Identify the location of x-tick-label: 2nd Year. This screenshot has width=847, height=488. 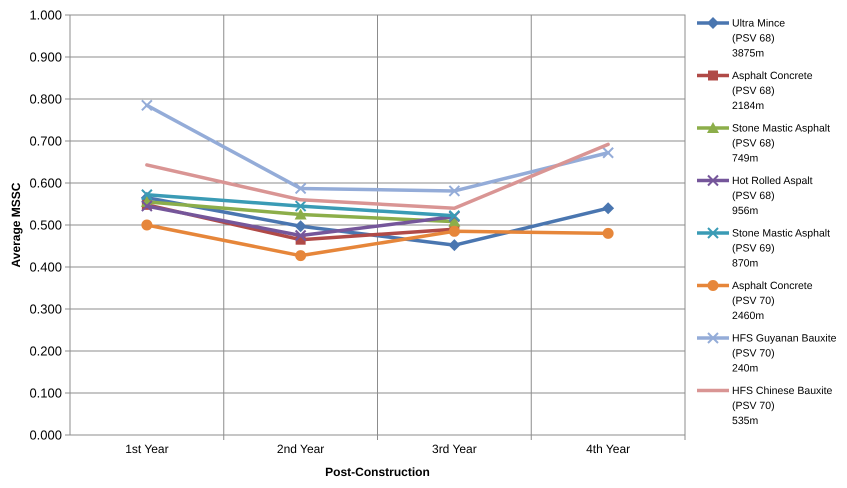
(300, 449).